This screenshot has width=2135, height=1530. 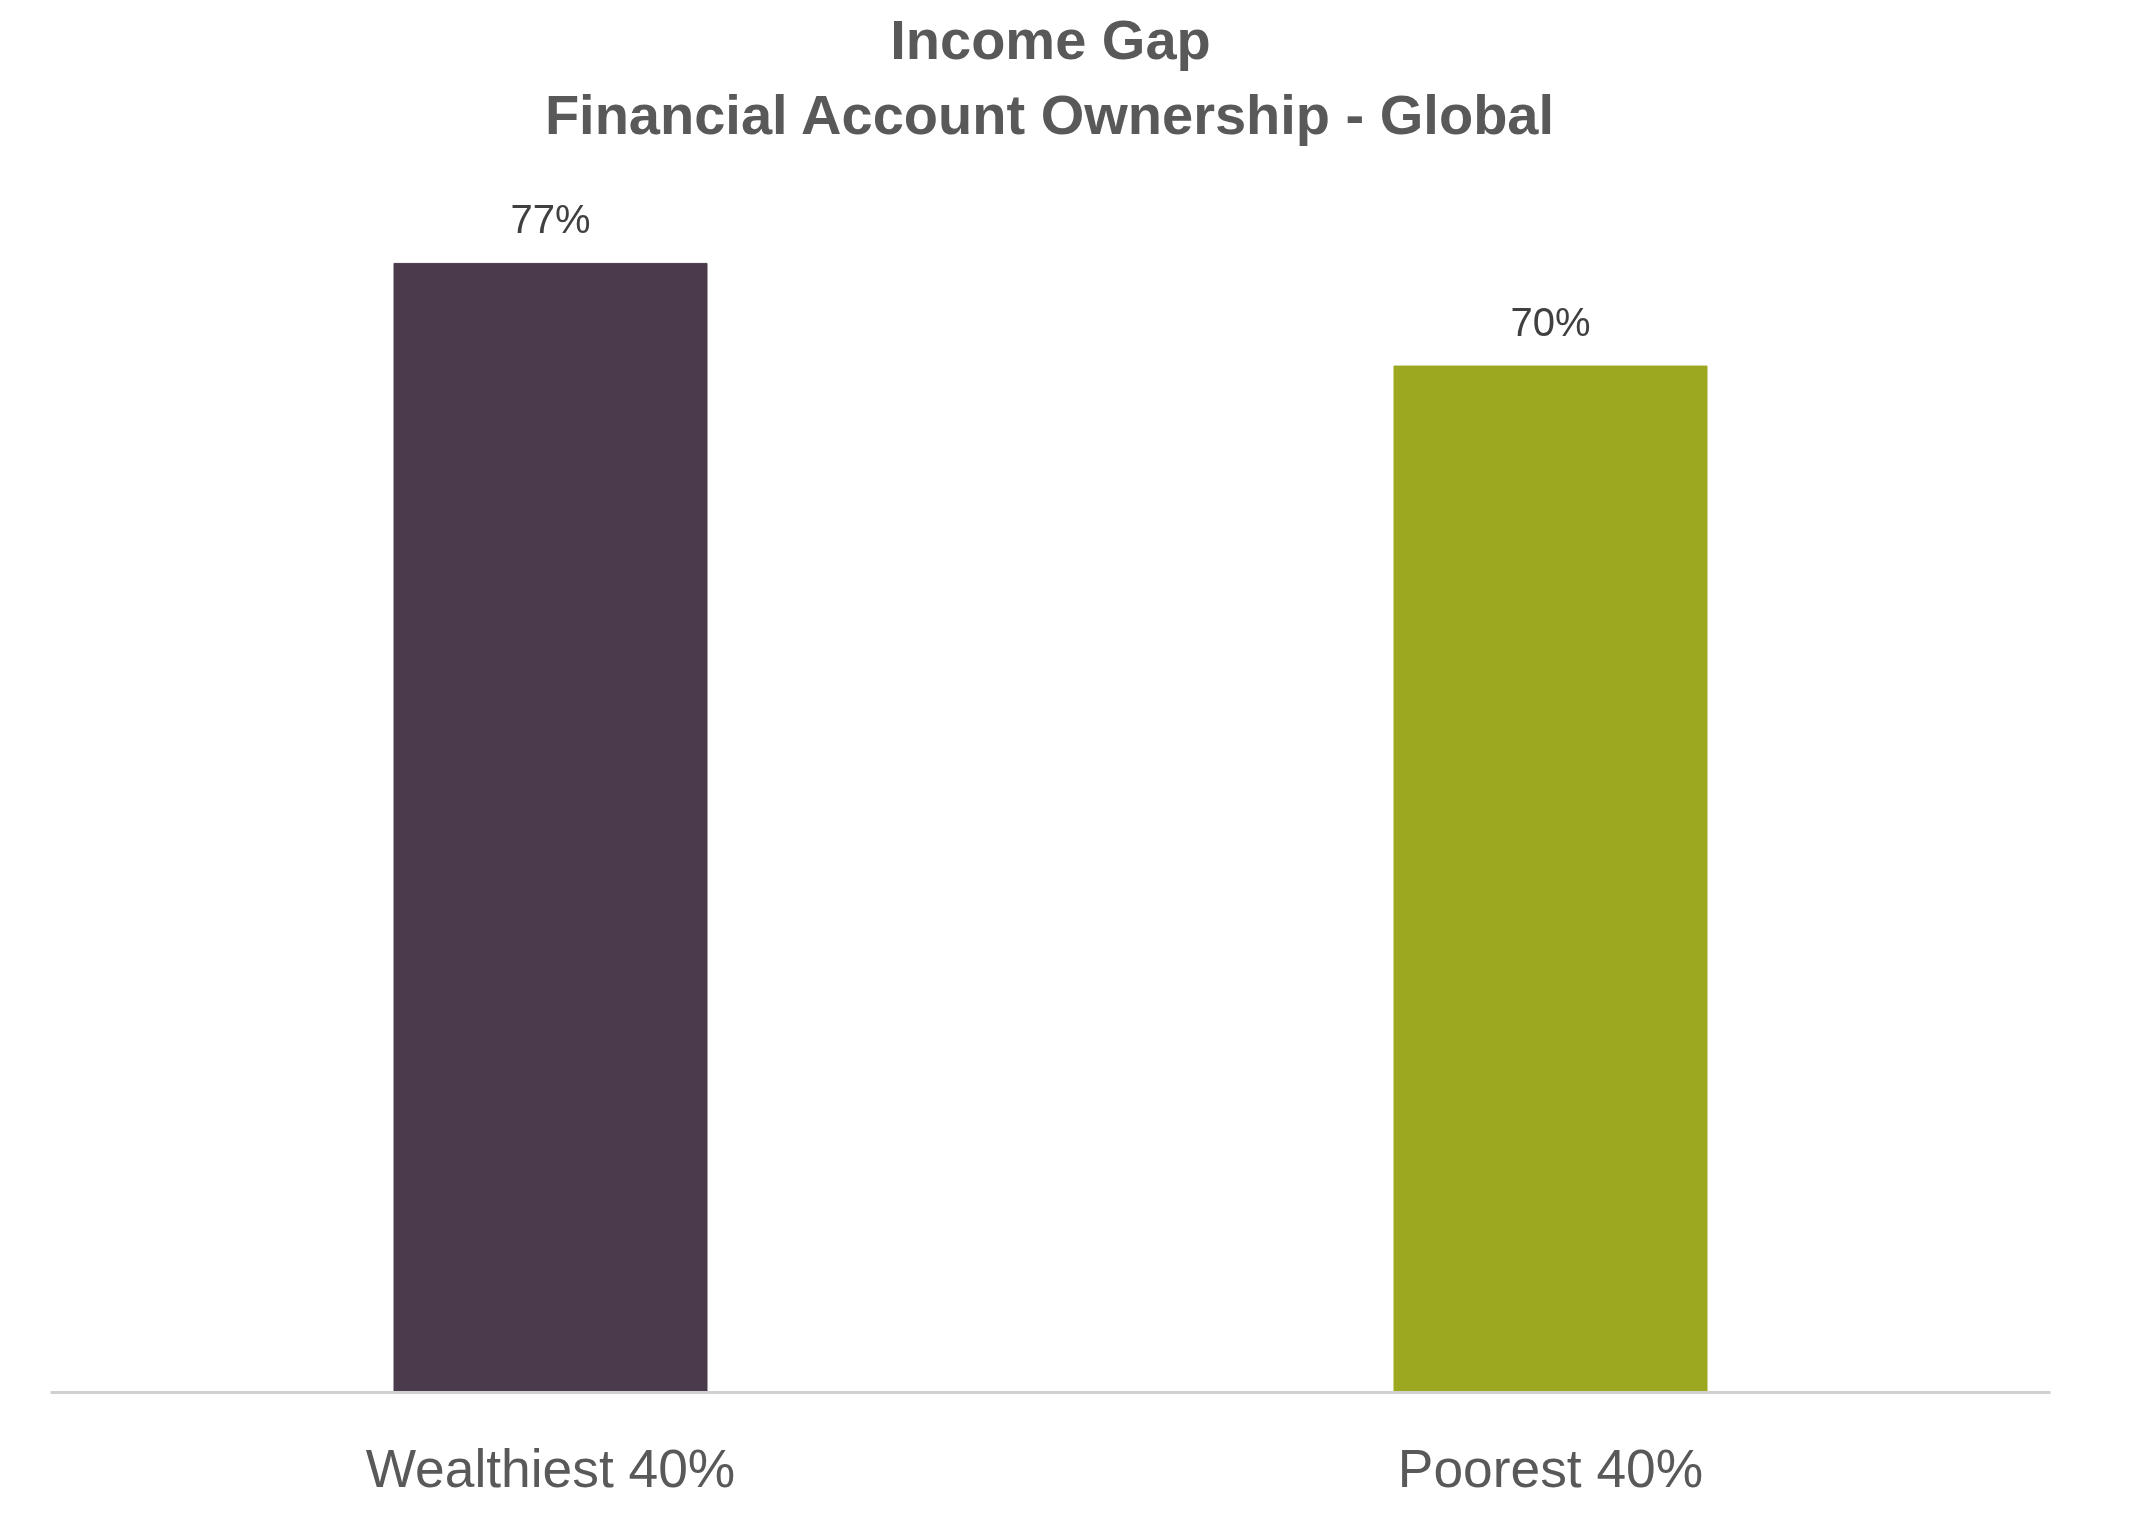 I want to click on data-label: 70%, so click(x=1550, y=322).